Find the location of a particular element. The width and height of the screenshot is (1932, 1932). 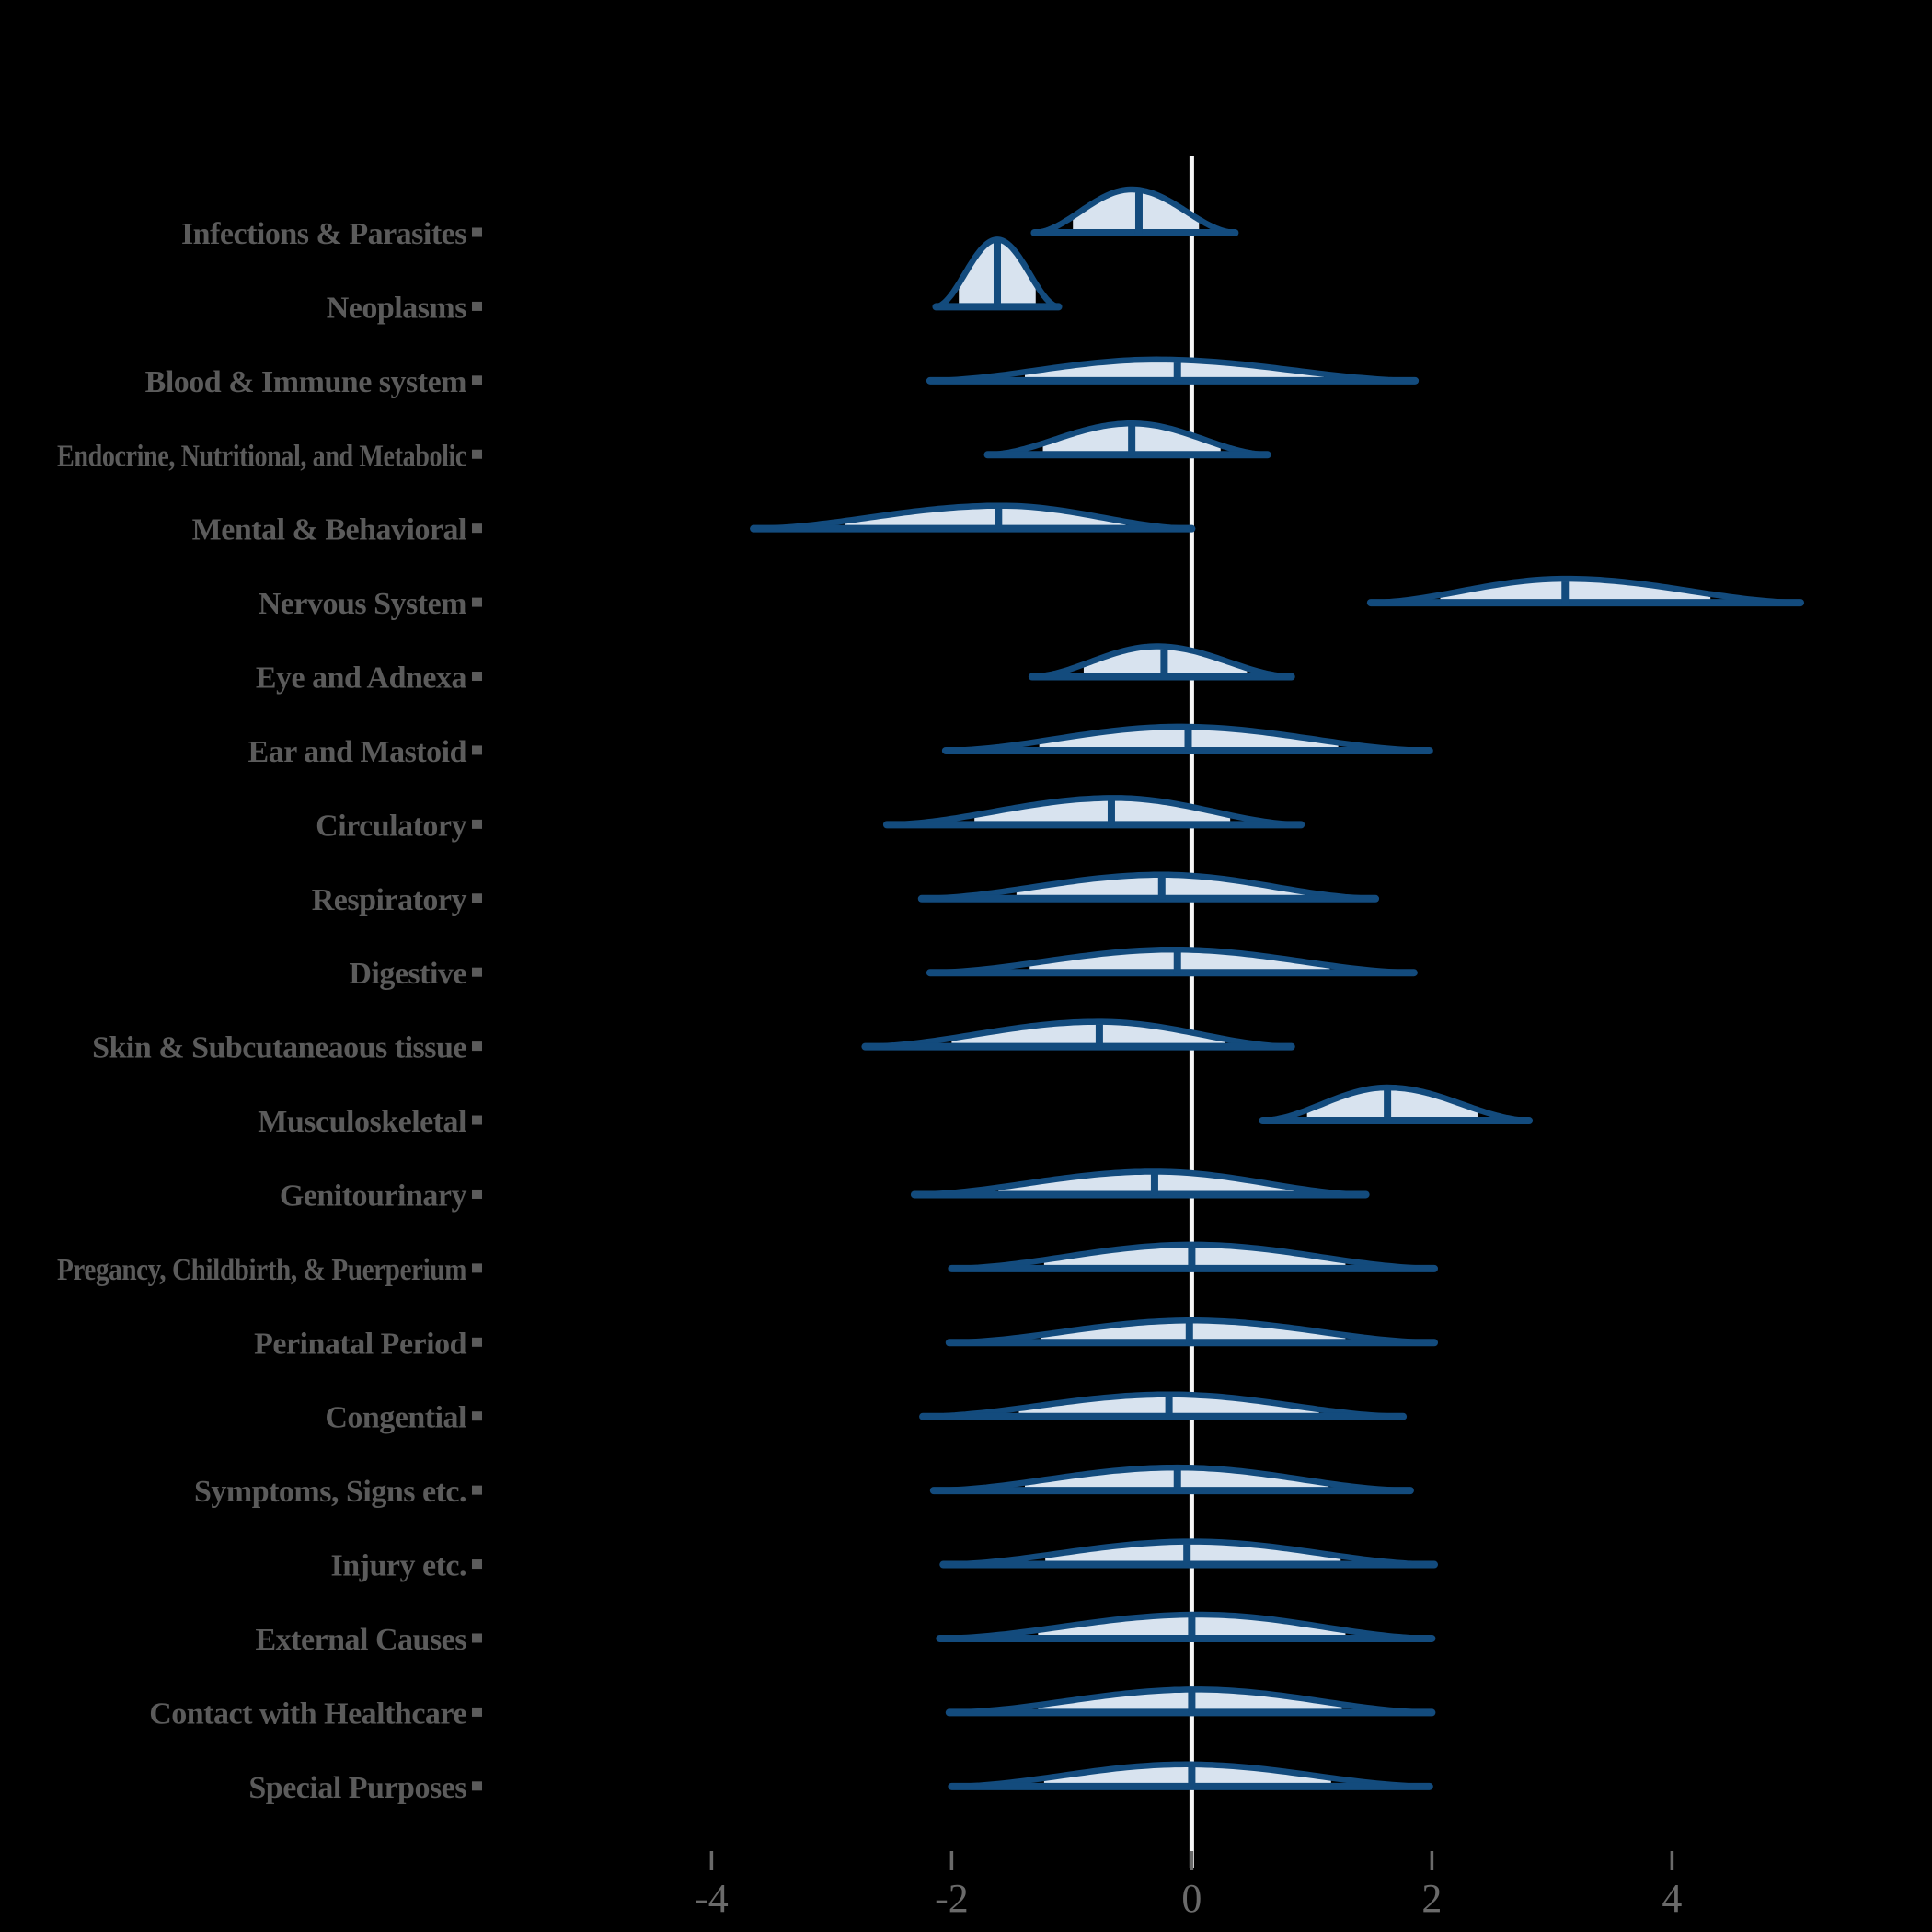

category-label: Infections & Parasites is located at coordinates (323, 234).